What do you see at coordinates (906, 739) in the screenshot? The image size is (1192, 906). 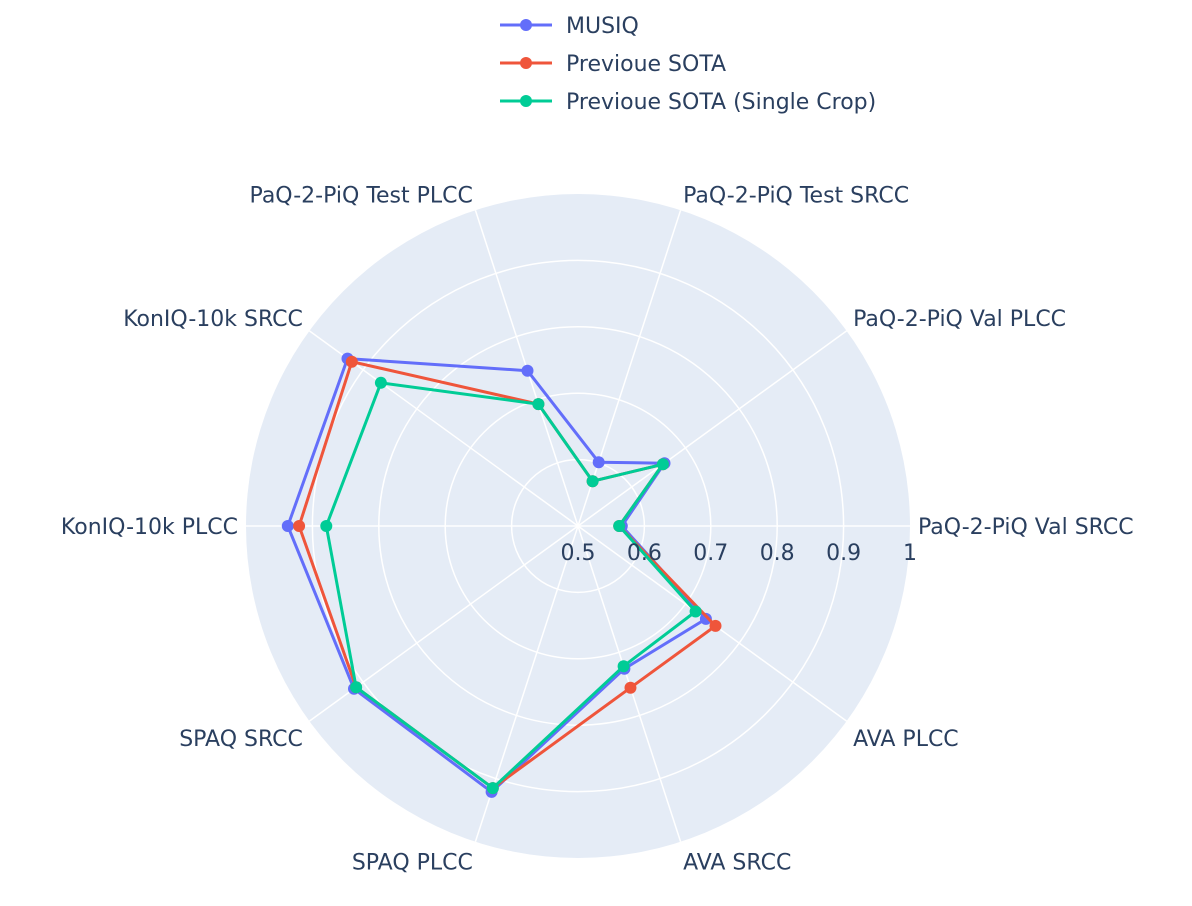 I see `angular-axis-label: AVA PLCC` at bounding box center [906, 739].